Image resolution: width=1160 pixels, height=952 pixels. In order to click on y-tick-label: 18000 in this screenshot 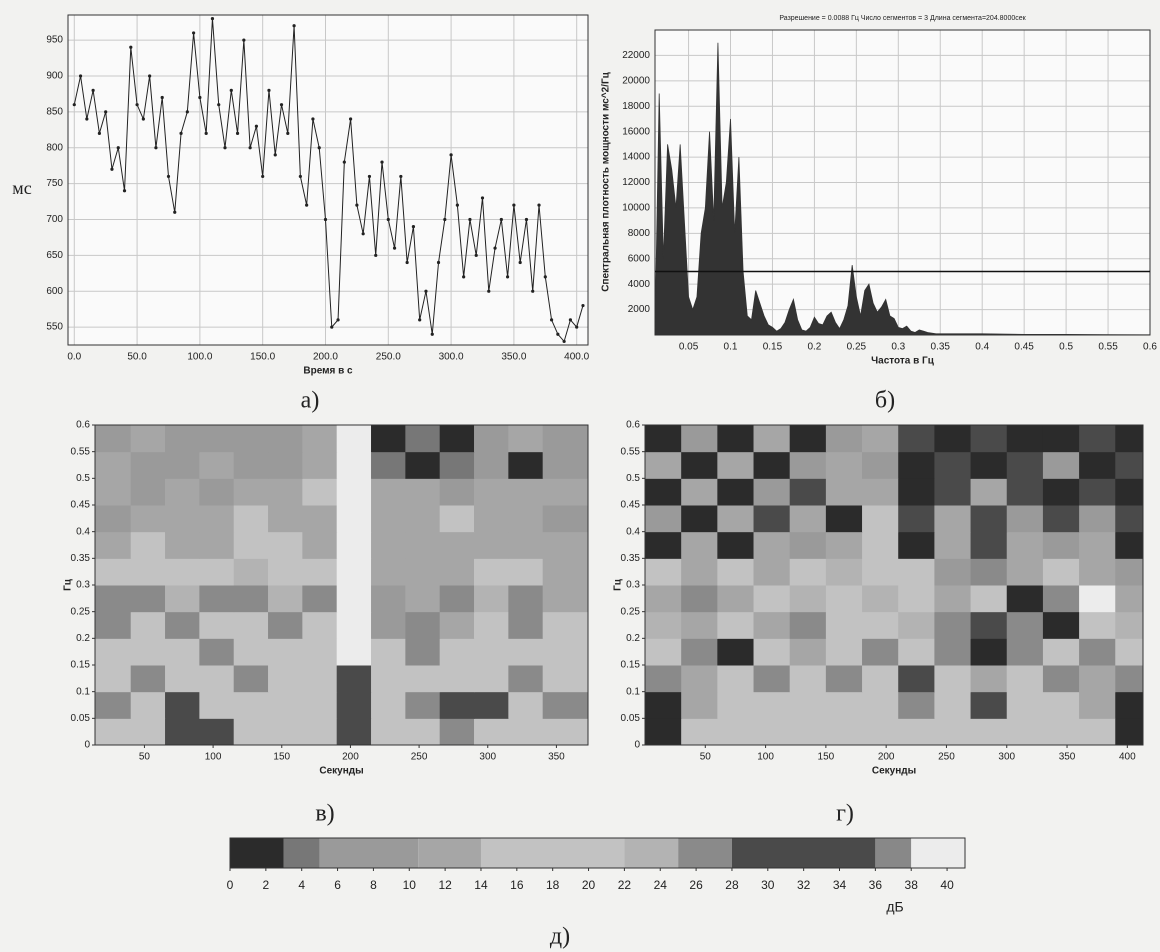, I will do `click(636, 106)`.